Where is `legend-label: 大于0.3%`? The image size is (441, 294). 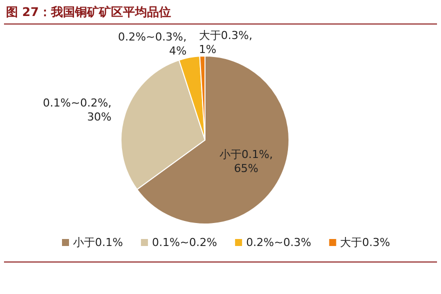 legend-label: 大于0.3% is located at coordinates (365, 242).